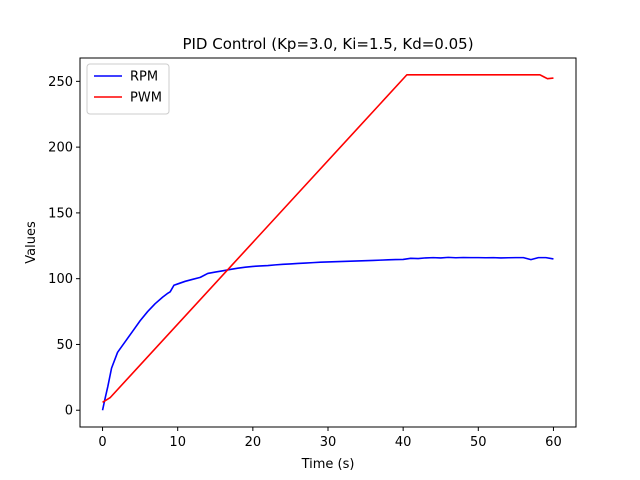 Image resolution: width=640 pixels, height=480 pixels. I want to click on x-tick-label: 20, so click(253, 442).